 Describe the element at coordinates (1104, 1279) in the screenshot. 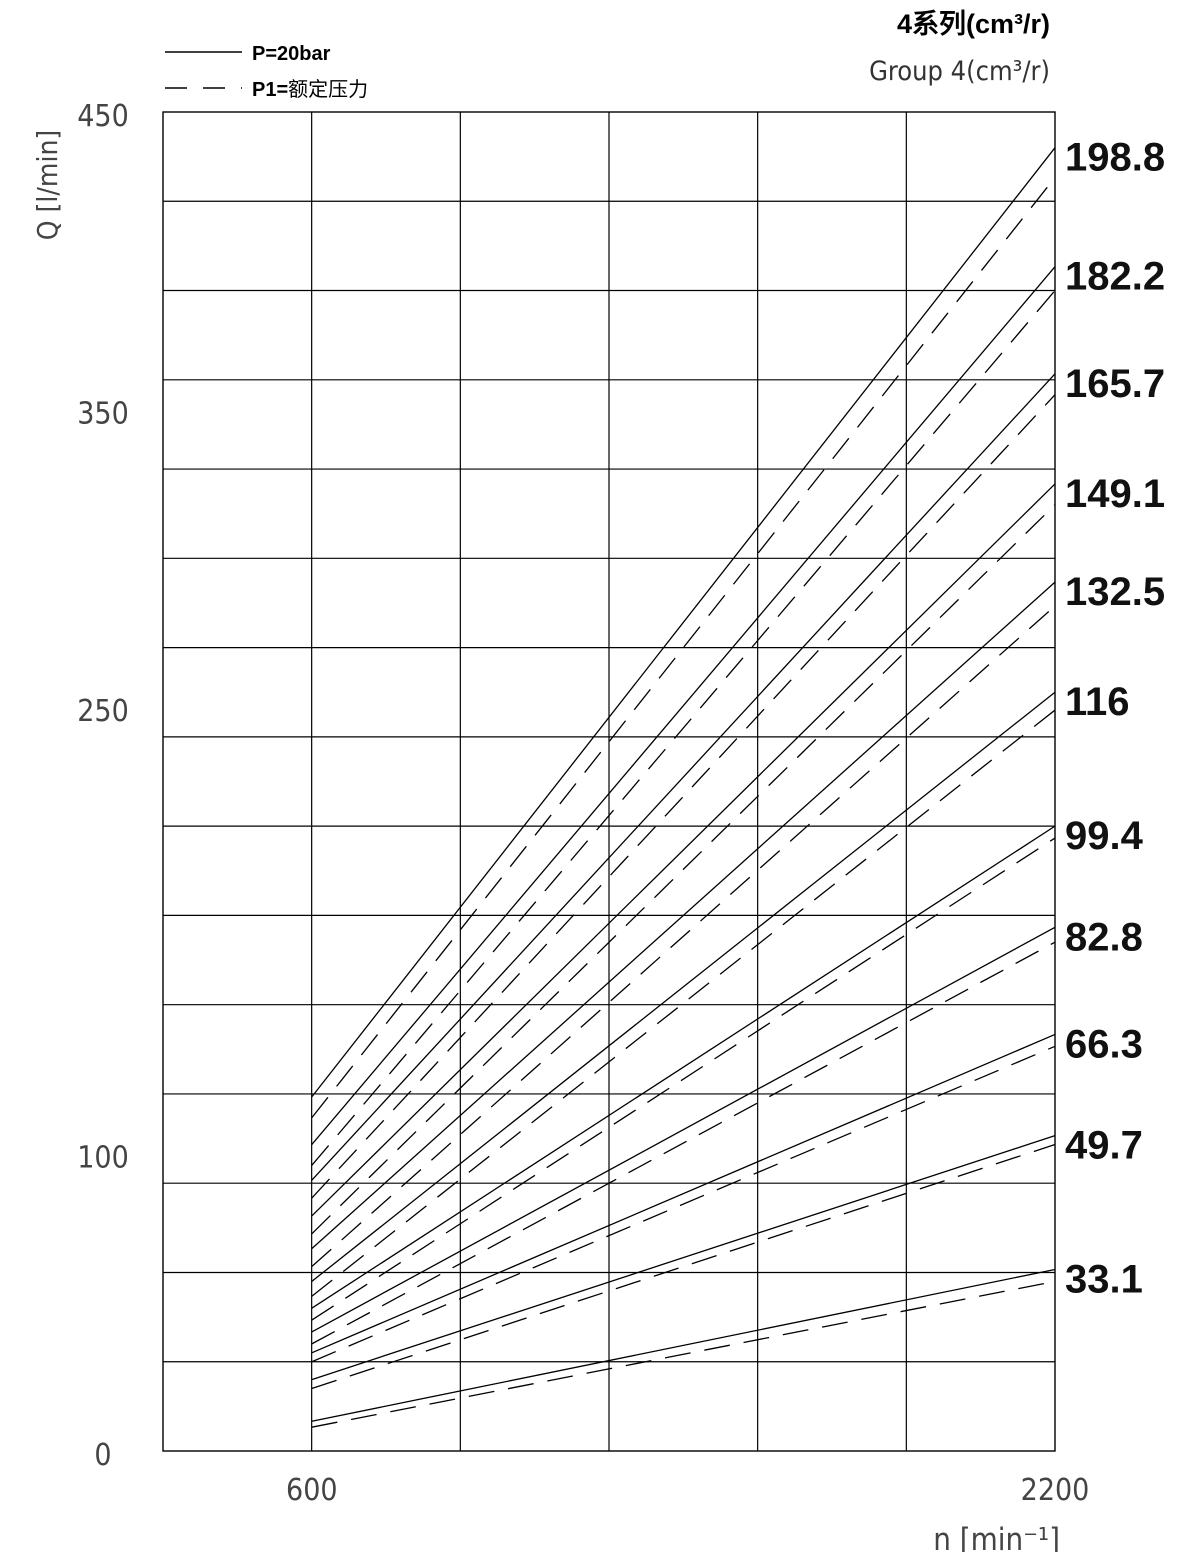

I see `series-label: 33.1` at that location.